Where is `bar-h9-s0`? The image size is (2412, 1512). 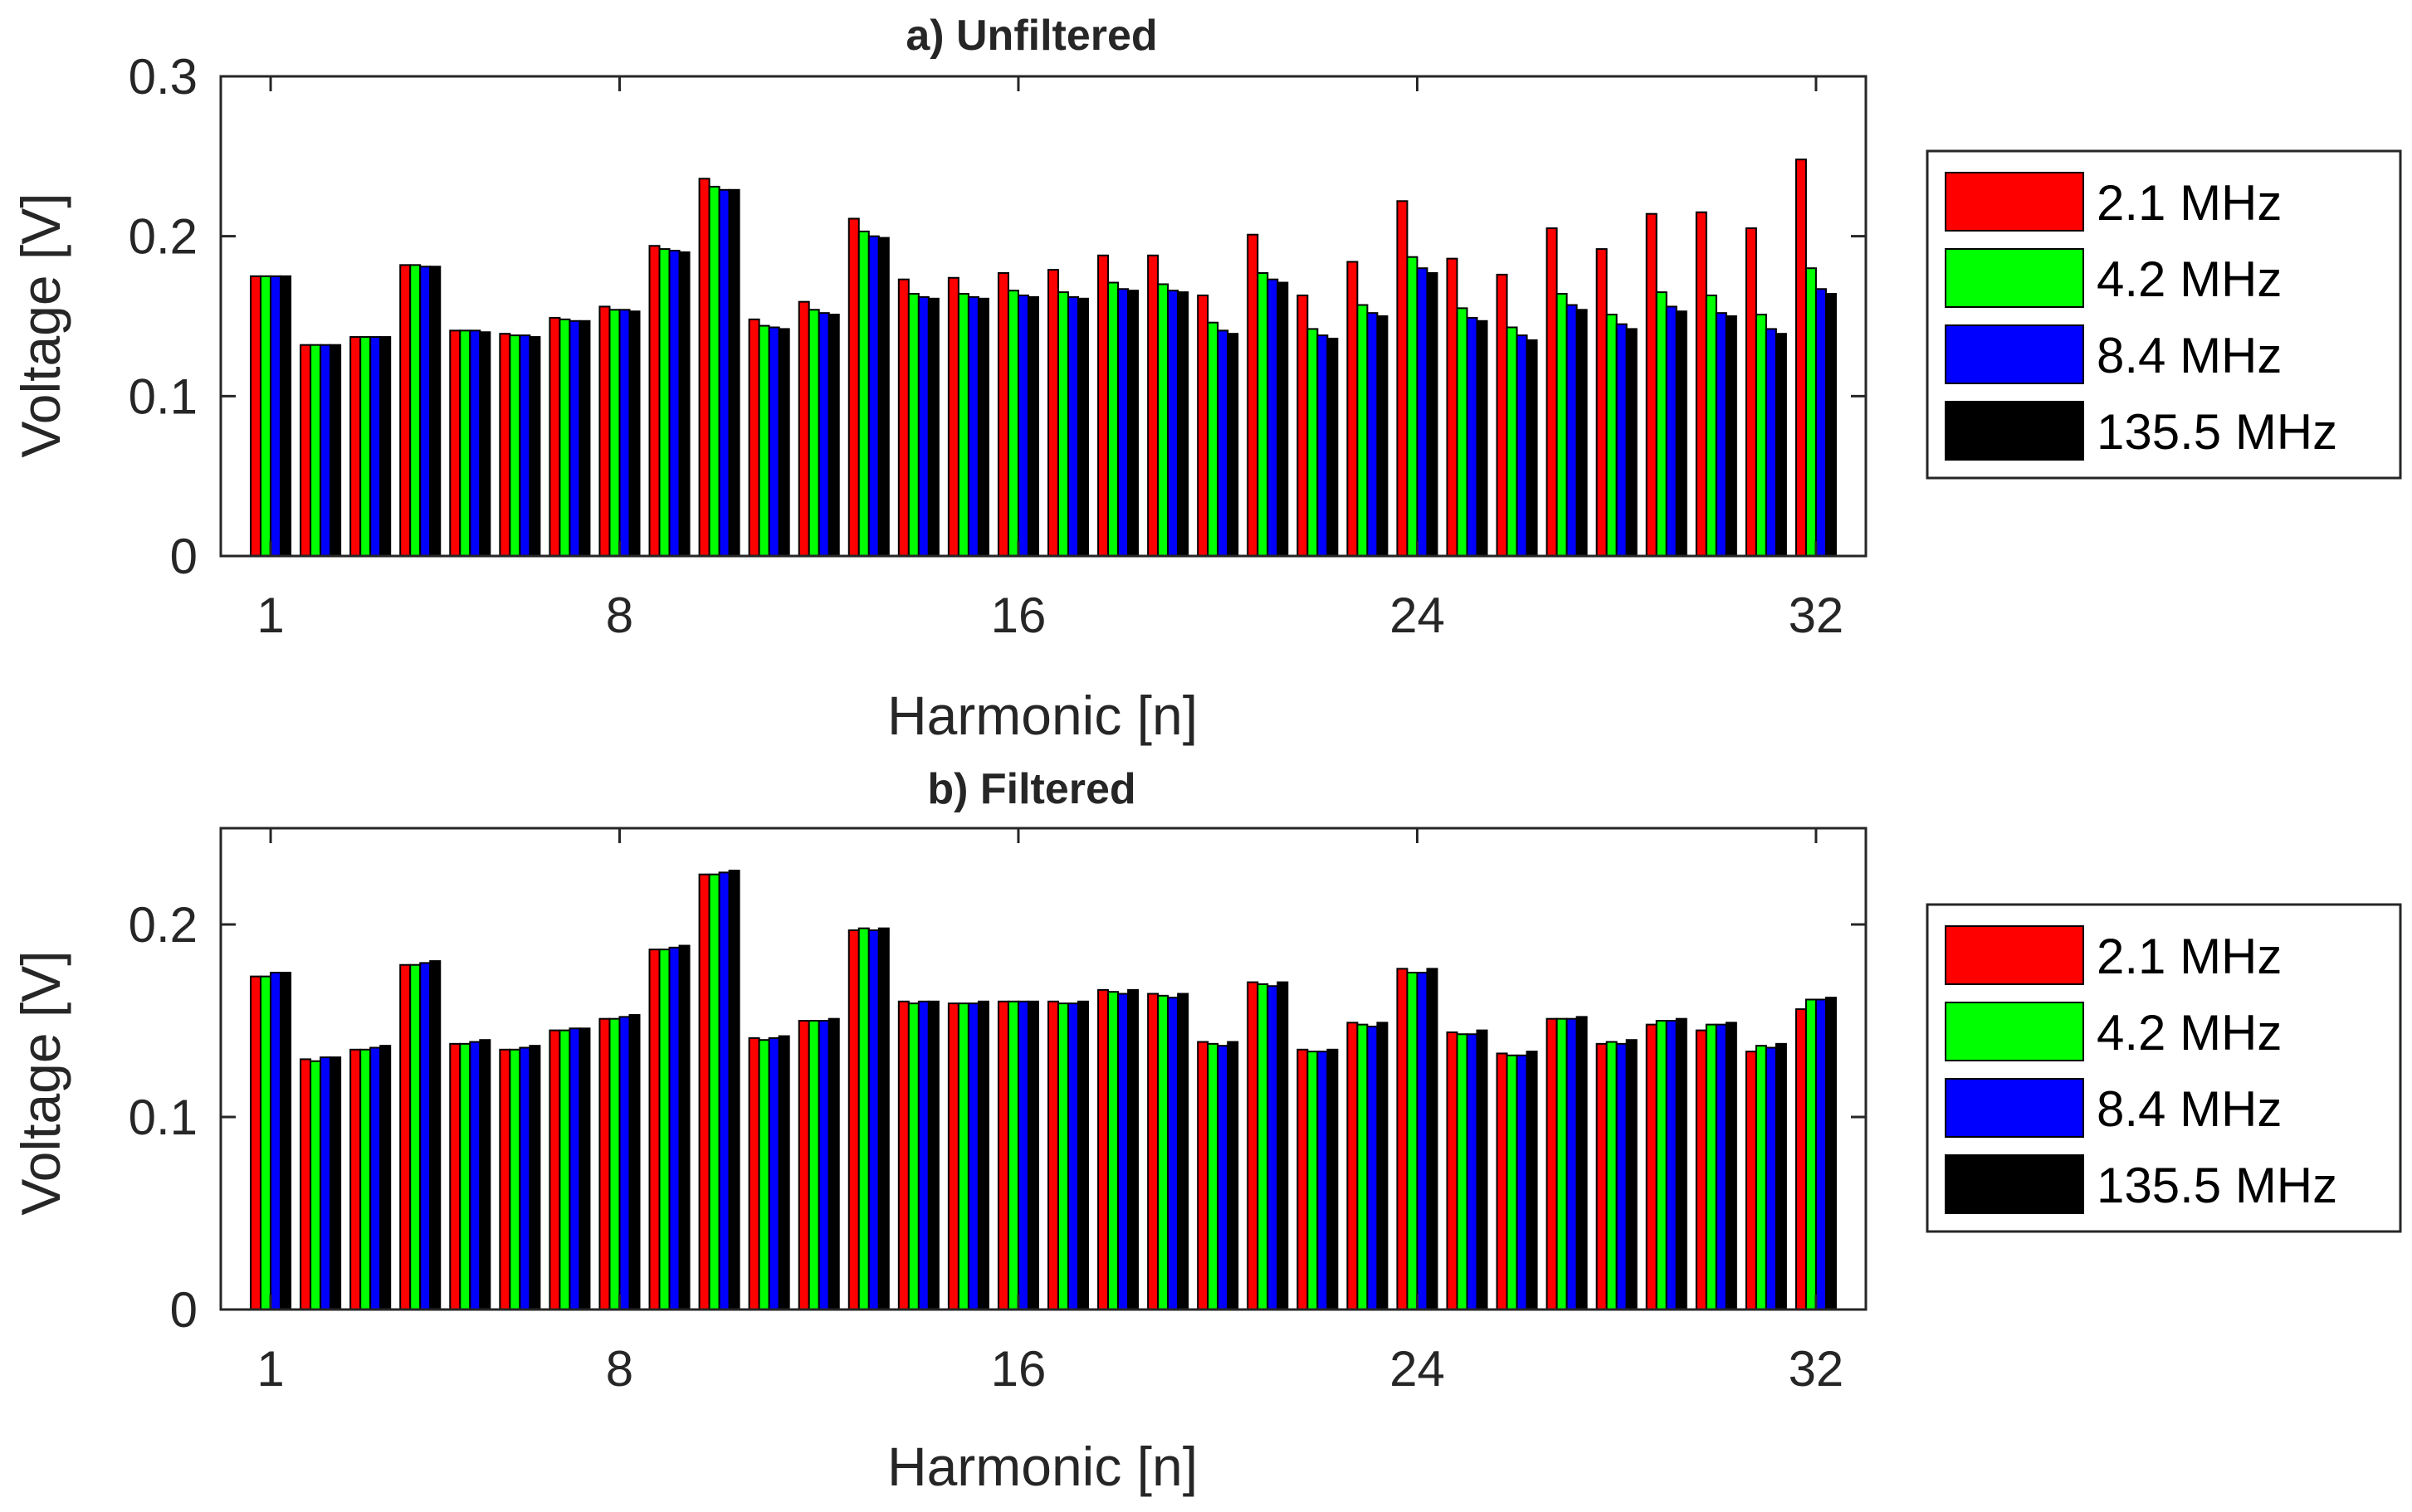 bar-h9-s0 is located at coordinates (654, 1130).